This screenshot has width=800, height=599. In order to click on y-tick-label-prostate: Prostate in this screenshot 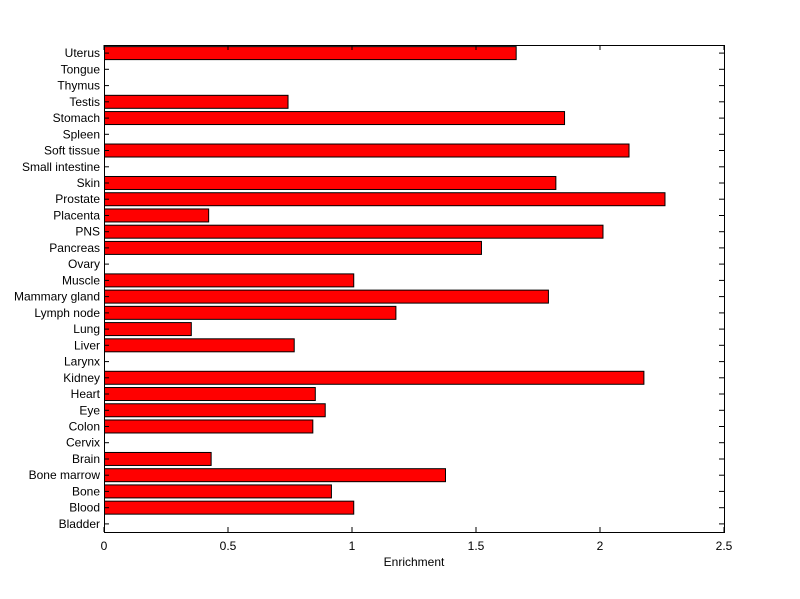, I will do `click(77, 199)`.